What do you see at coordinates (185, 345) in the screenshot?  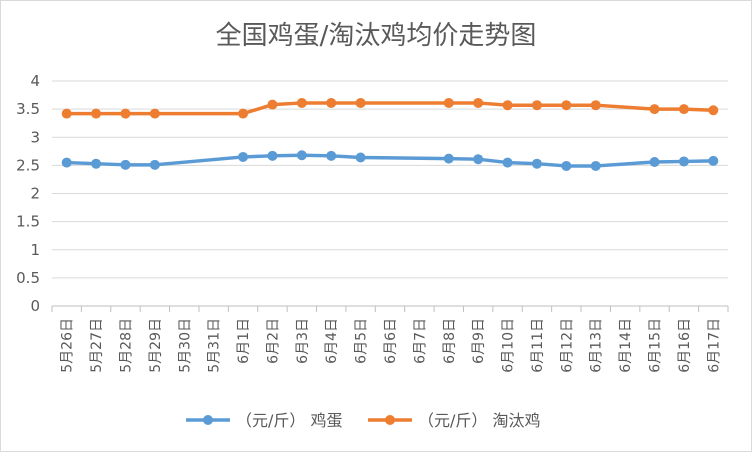 I see `x-tick-label: 5月30日` at bounding box center [185, 345].